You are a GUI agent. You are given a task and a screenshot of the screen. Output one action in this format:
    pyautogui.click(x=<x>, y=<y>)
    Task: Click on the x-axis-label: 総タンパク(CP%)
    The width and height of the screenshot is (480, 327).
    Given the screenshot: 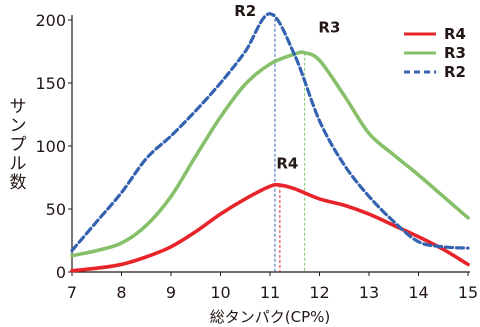 What is the action you would take?
    pyautogui.click(x=270, y=317)
    